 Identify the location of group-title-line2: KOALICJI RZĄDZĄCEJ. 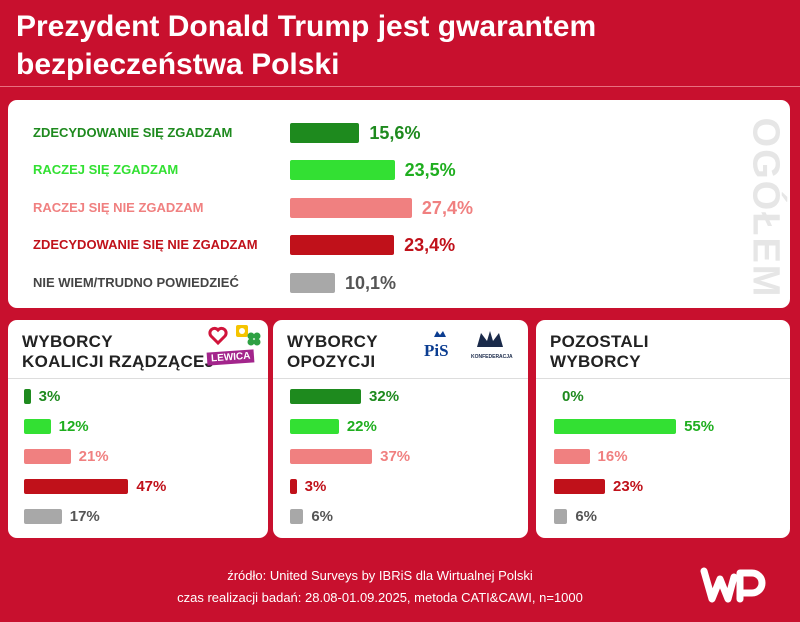
(118, 361).